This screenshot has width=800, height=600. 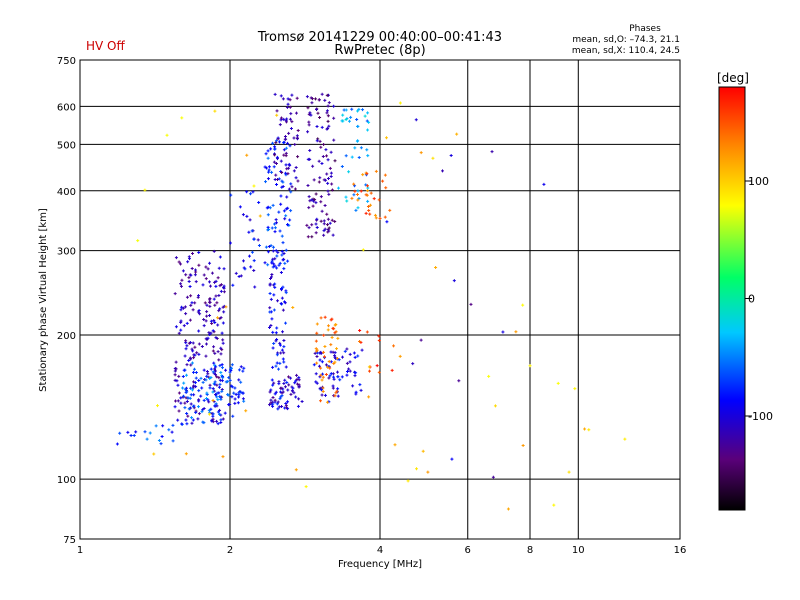 What do you see at coordinates (626, 40) in the screenshot?
I see `phases-o-stats: mean, sd,O: –74.3, 21.1` at bounding box center [626, 40].